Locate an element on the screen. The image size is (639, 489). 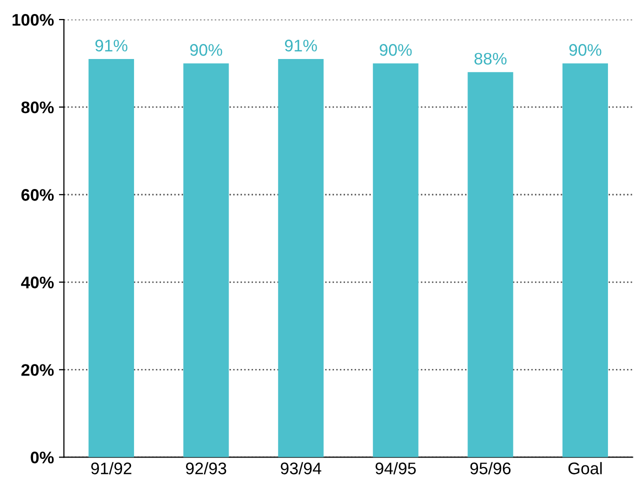
x-tick-label: 93/94 is located at coordinates (301, 468).